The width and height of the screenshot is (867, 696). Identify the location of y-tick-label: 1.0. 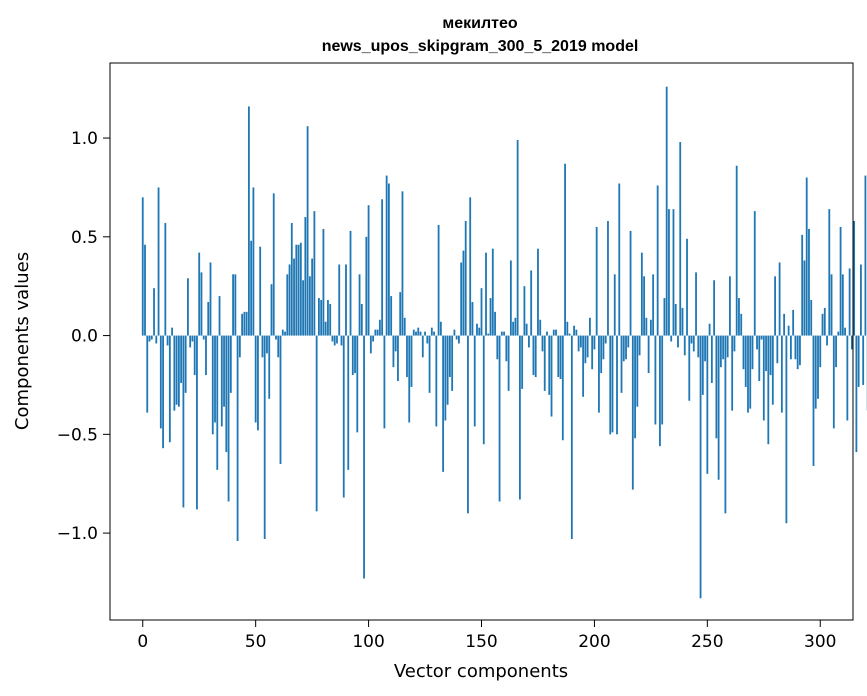
(84, 139).